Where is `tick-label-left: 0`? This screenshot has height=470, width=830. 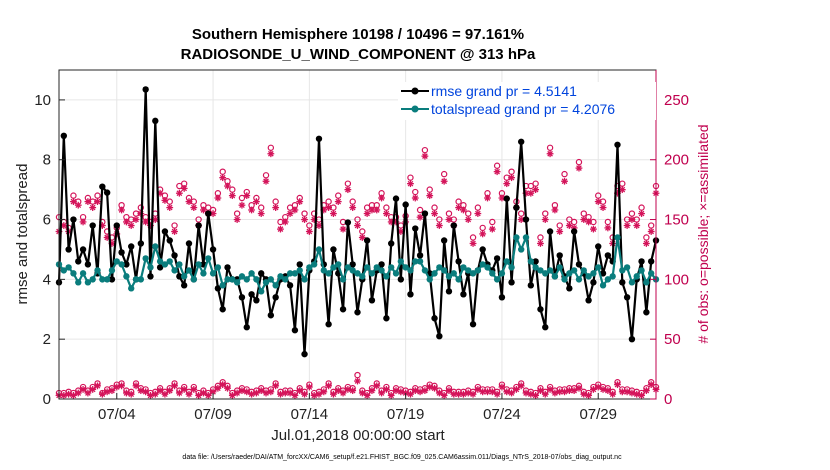 tick-label-left: 0 is located at coordinates (47, 399).